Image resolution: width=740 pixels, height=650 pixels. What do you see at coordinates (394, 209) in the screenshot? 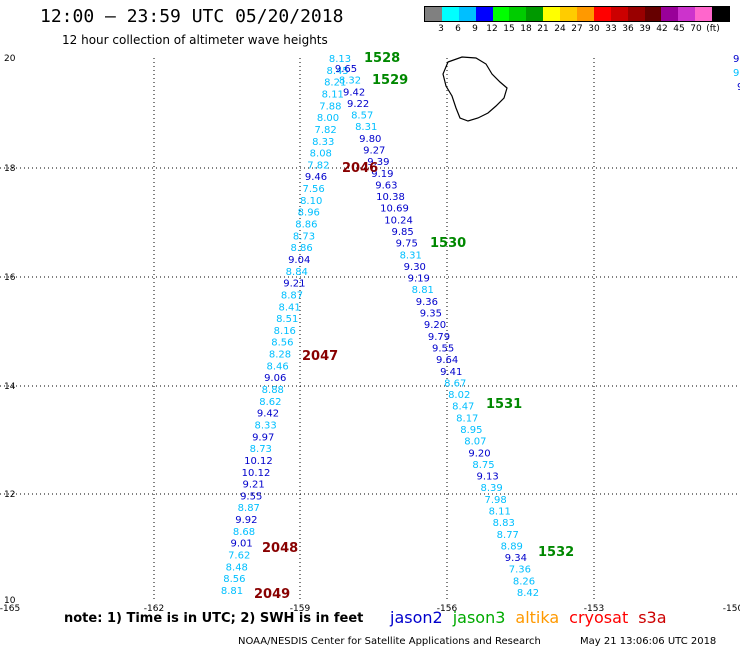
I see `wave-height-value: 10.69` at bounding box center [394, 209].